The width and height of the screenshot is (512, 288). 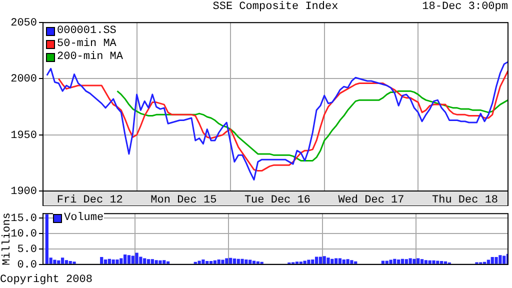 What do you see at coordinates (27, 250) in the screenshot?
I see `y-tick-label: 5.0` at bounding box center [27, 250].